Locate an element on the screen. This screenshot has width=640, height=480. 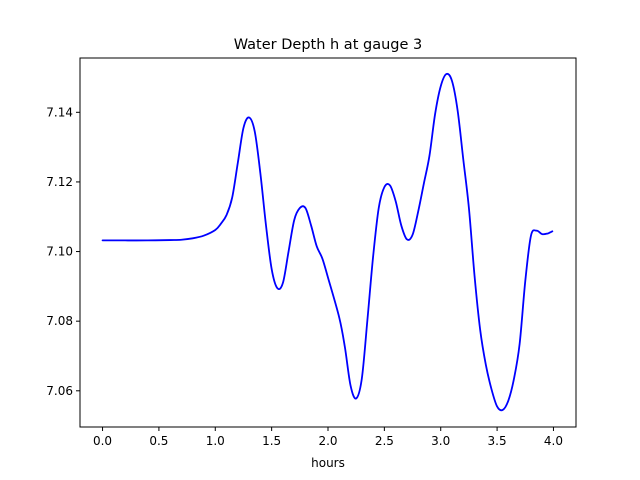
y-tick-label: 7.14 is located at coordinates (59, 112).